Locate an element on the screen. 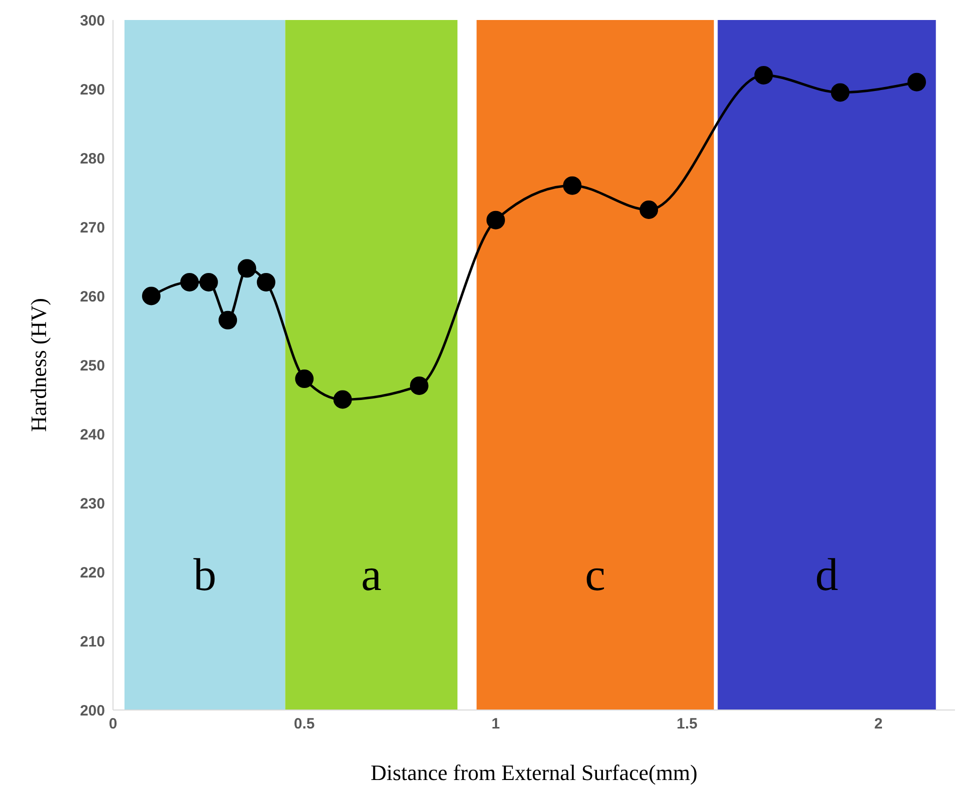 The width and height of the screenshot is (973, 808). y-tick-label: 230 is located at coordinates (92, 503).